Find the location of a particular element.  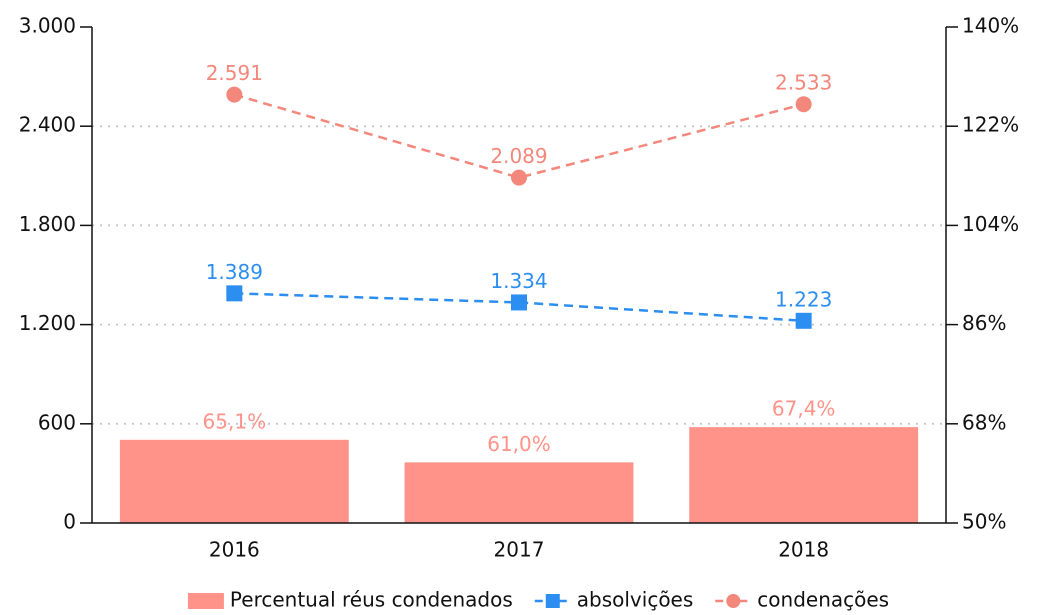

legend-label: absolvições is located at coordinates (635, 600).